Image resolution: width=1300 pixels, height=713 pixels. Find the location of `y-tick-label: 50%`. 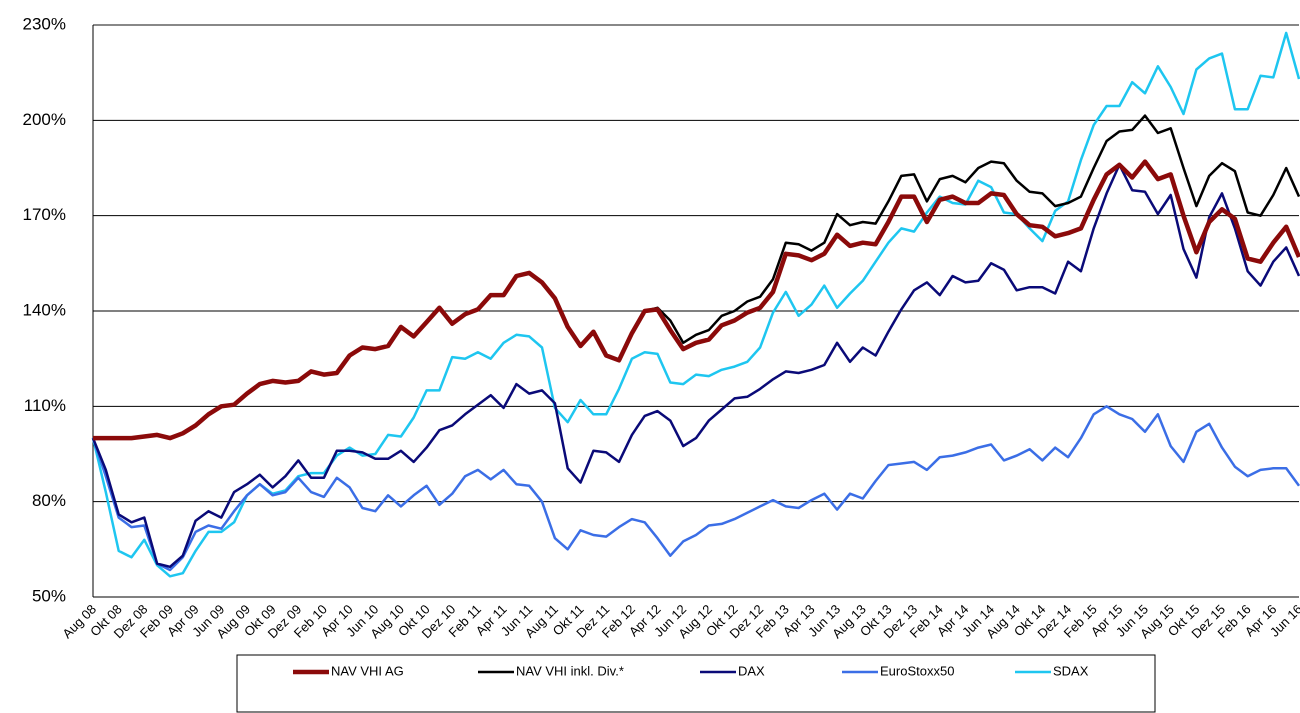

y-tick-label: 50% is located at coordinates (49, 595).